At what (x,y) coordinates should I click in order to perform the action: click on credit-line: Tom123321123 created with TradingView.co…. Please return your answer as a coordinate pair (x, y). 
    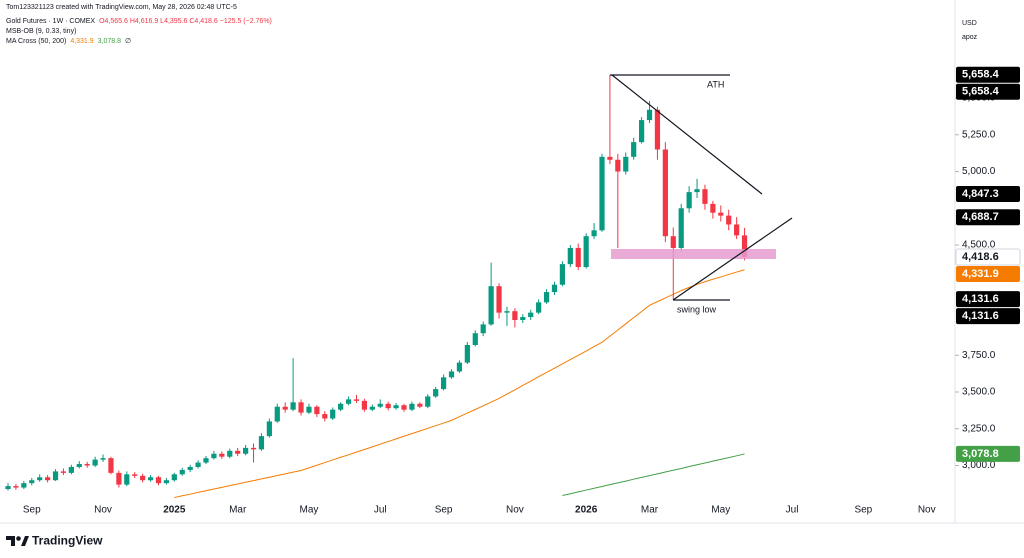
    Looking at the image, I should click on (123, 7).